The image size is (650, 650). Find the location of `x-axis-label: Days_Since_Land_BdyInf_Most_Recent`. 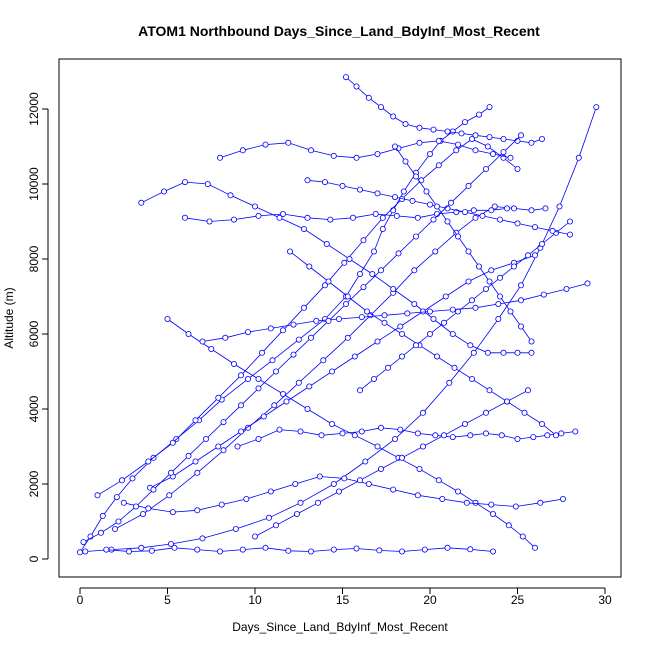

x-axis-label: Days_Since_Land_BdyInf_Most_Recent is located at coordinates (340, 627).